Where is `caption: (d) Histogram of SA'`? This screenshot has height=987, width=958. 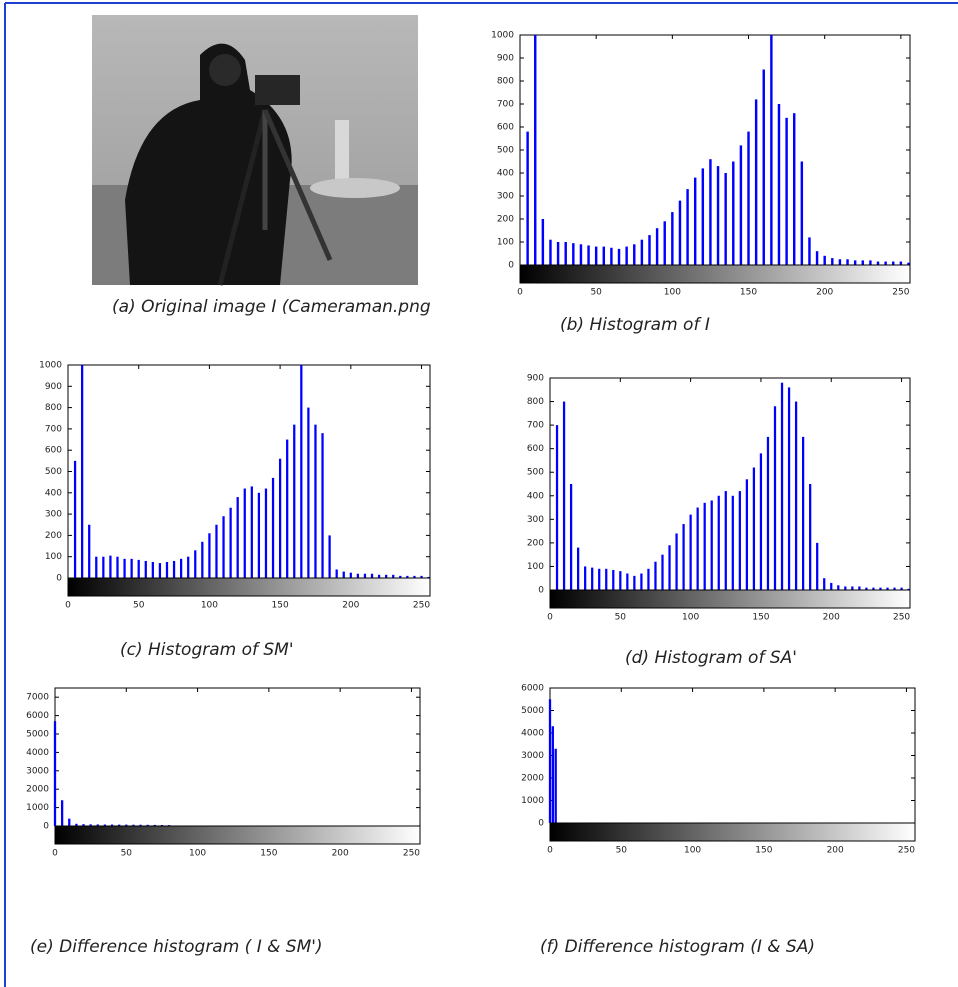 caption: (d) Histogram of SA' is located at coordinates (711, 658).